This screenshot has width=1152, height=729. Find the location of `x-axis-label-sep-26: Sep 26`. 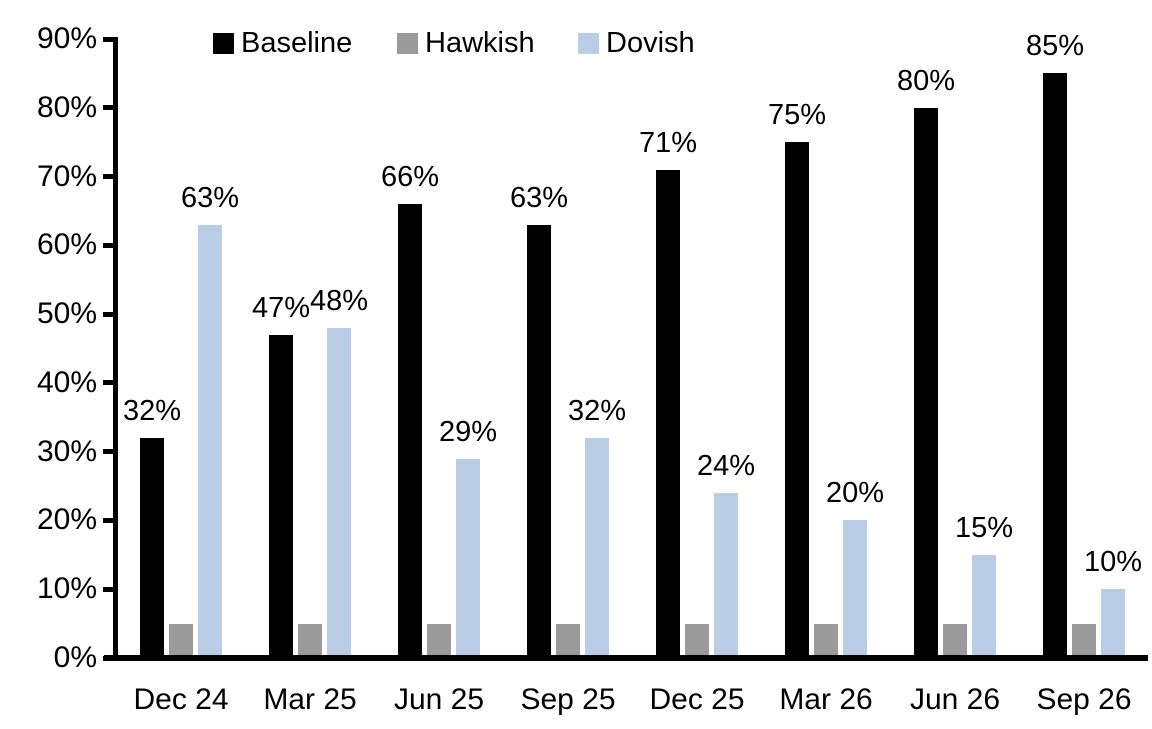

x-axis-label-sep-26: Sep 26 is located at coordinates (1084, 699).